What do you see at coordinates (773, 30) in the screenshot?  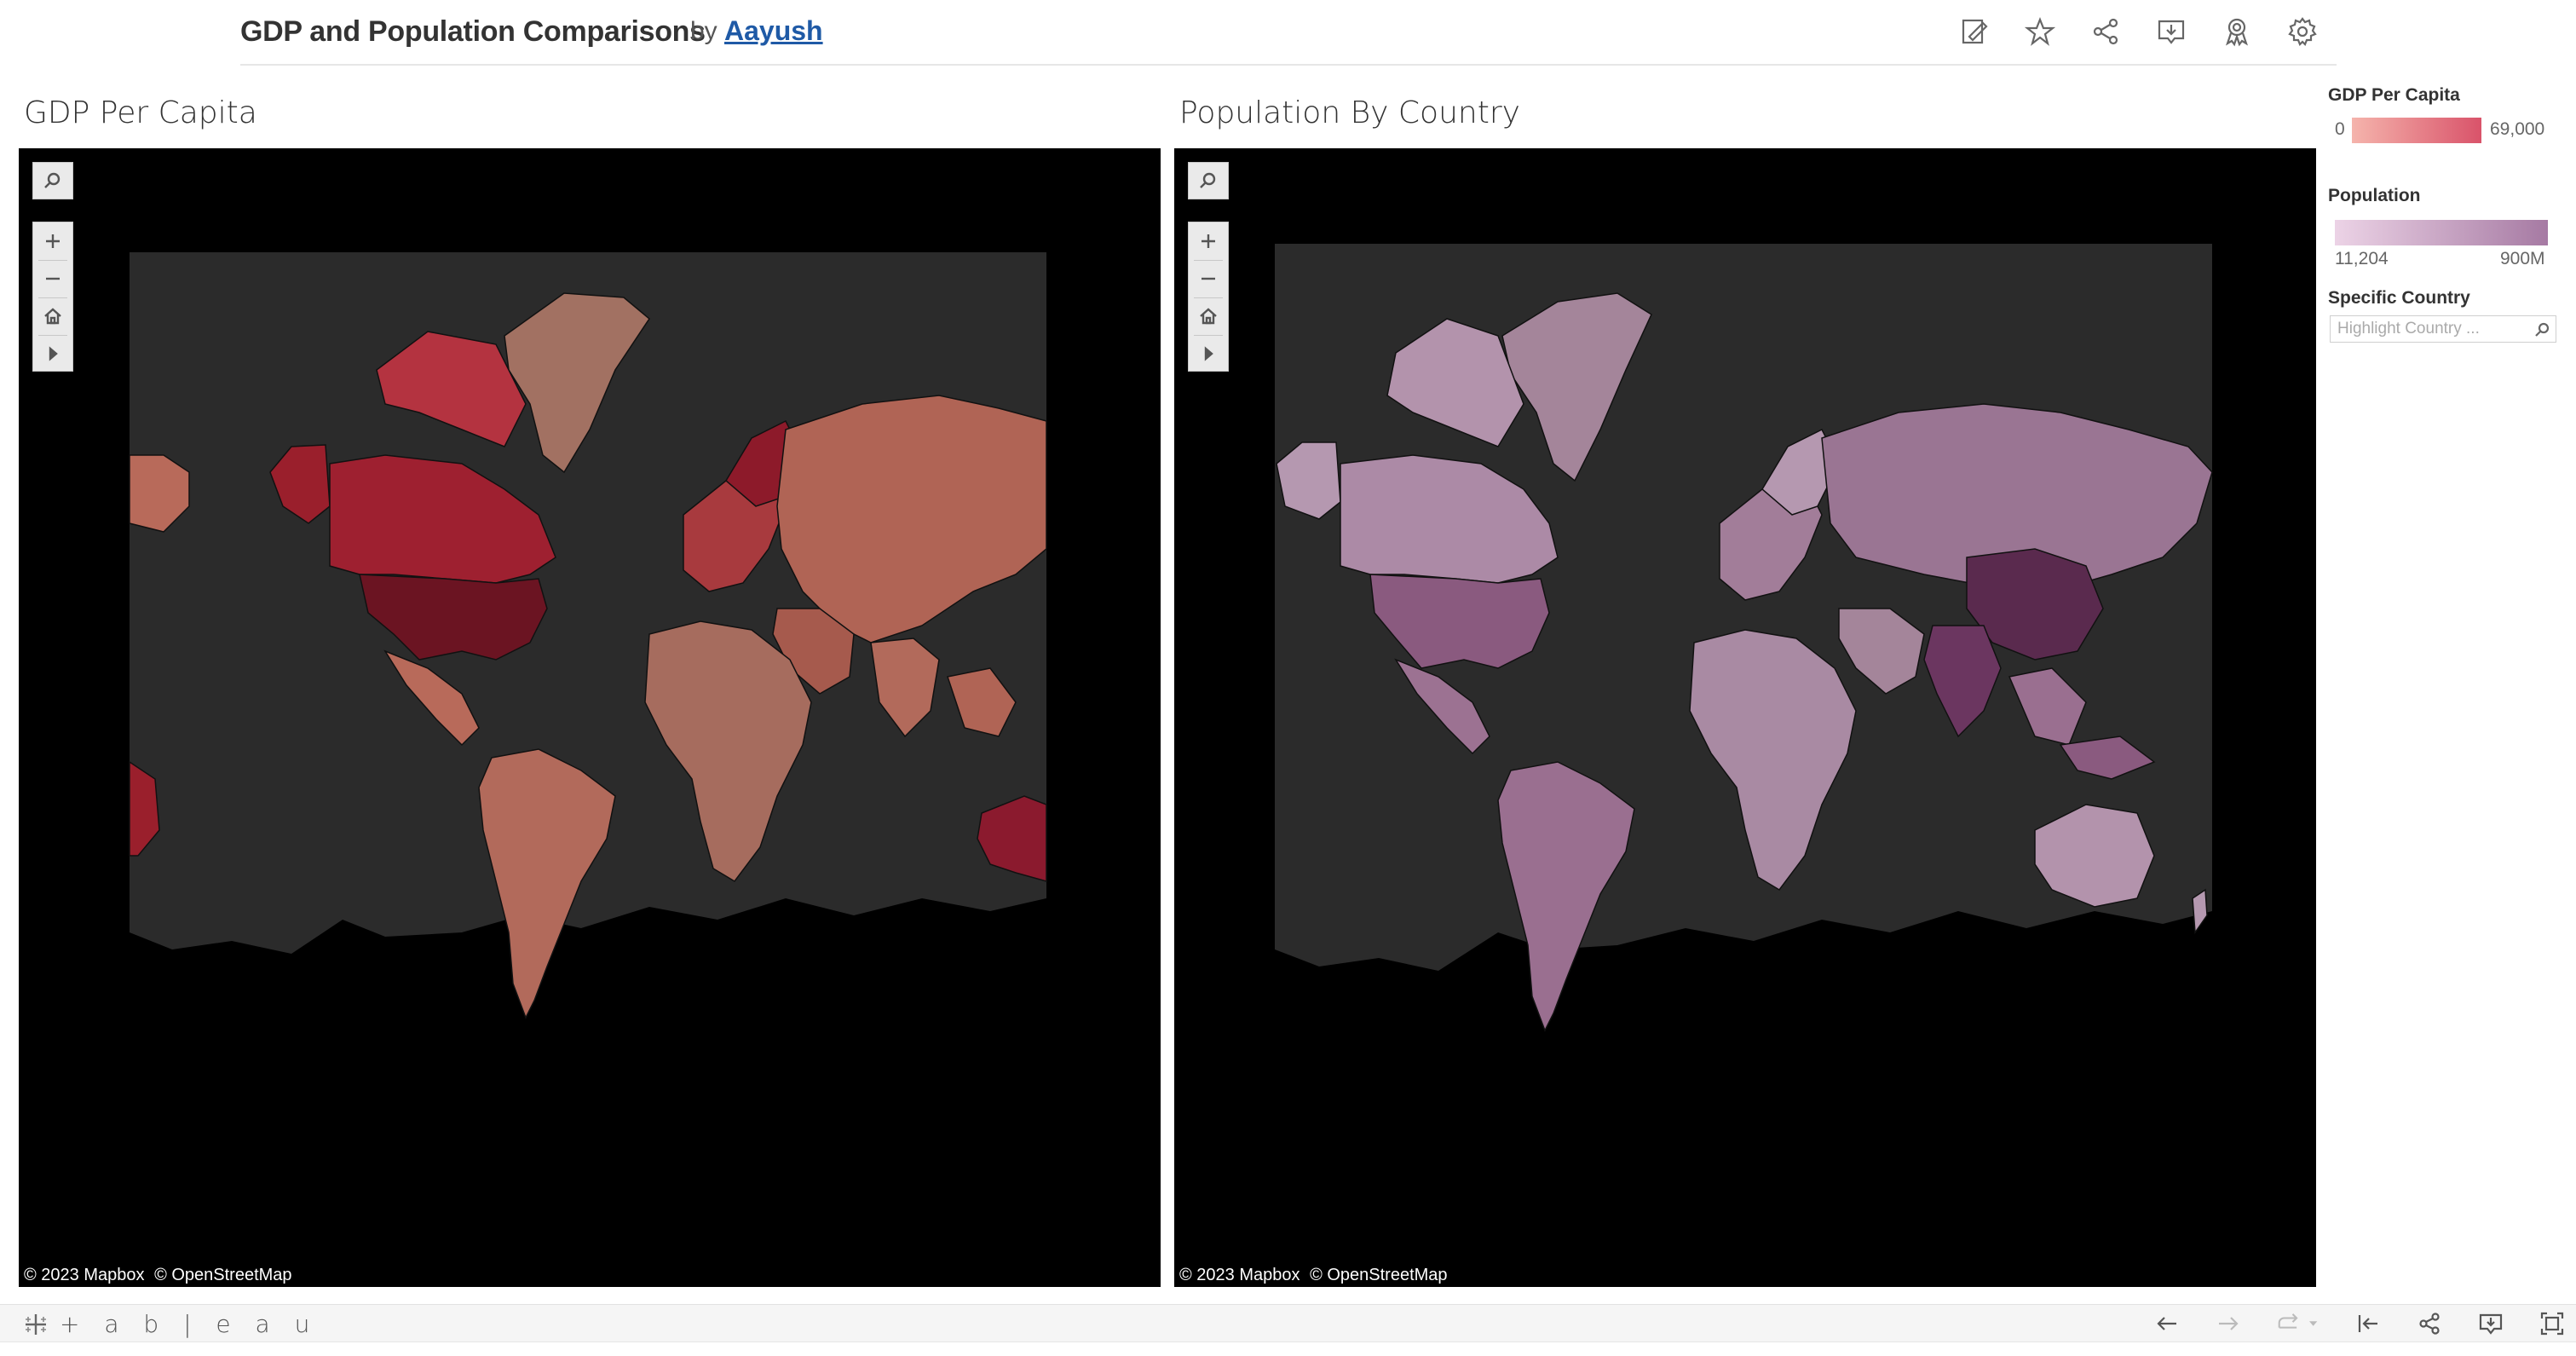 I see `author-link: Aayush` at bounding box center [773, 30].